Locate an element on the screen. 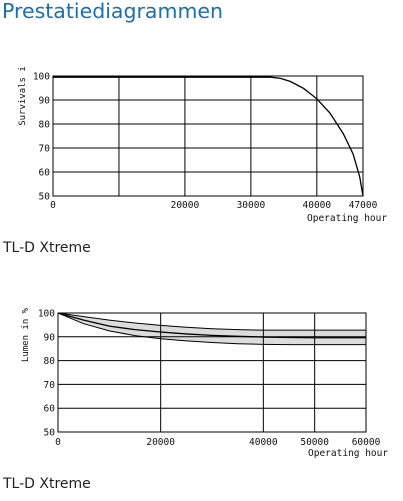 This screenshot has width=403, height=501. y-axis-label: Lumen in % is located at coordinates (26, 334).